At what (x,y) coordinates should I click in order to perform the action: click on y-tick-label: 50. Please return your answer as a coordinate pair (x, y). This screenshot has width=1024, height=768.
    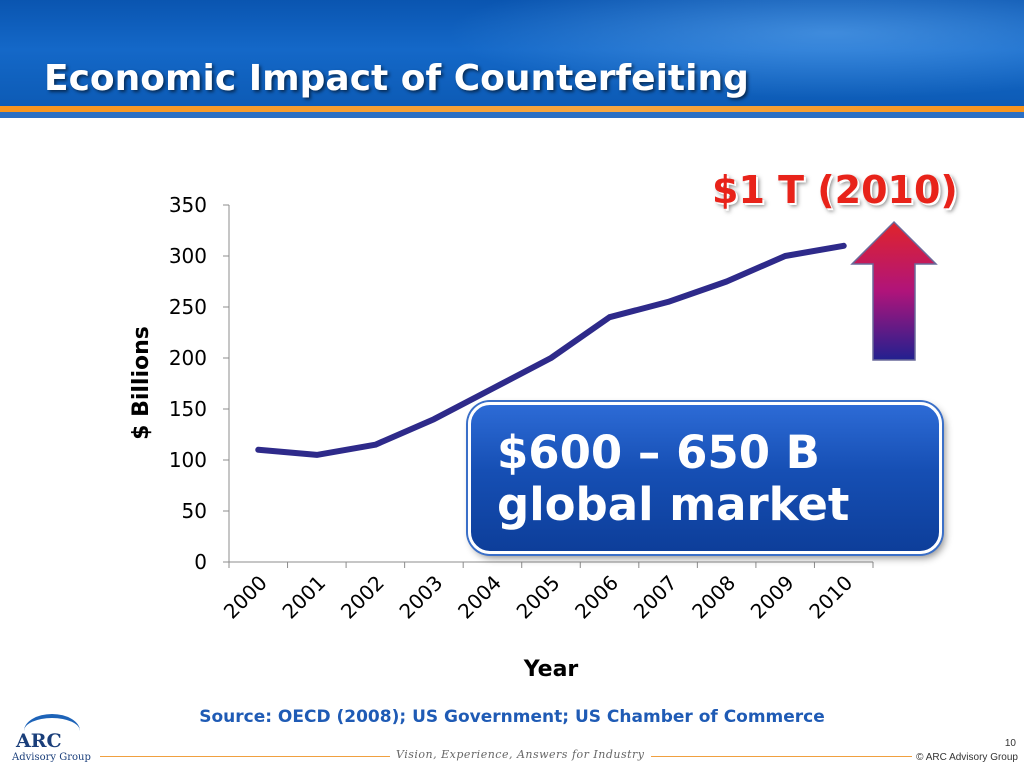
    Looking at the image, I should click on (194, 511).